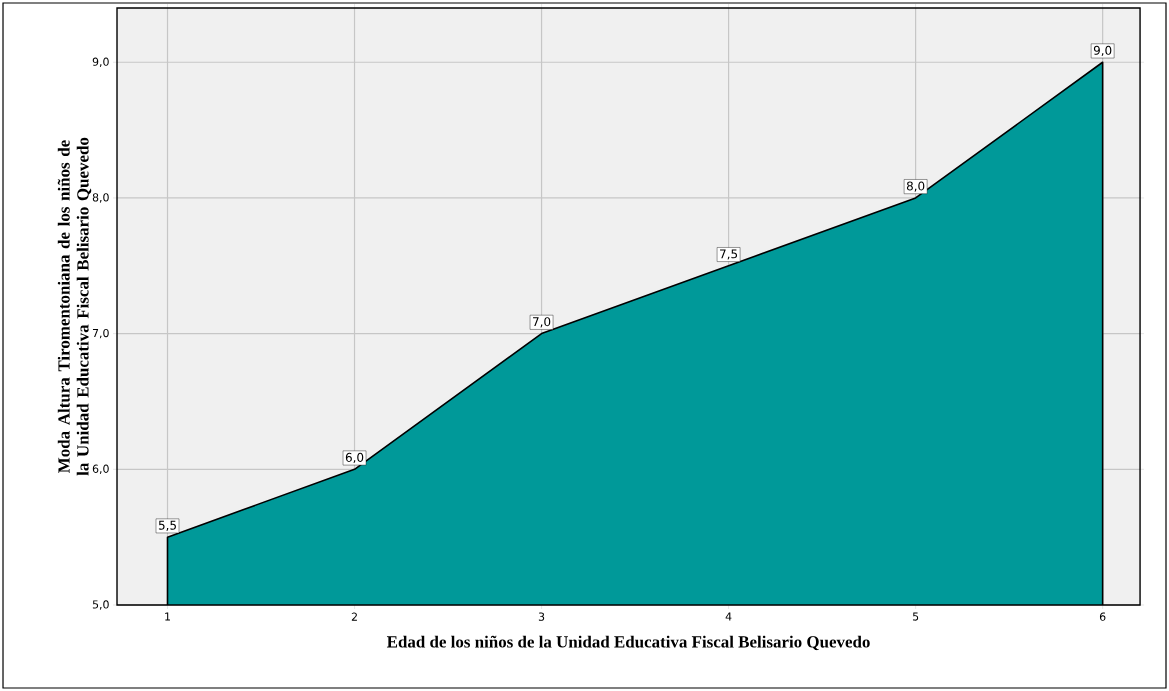 Image resolution: width=1169 pixels, height=691 pixels. What do you see at coordinates (542, 322) in the screenshot?
I see `data-label: 7,0` at bounding box center [542, 322].